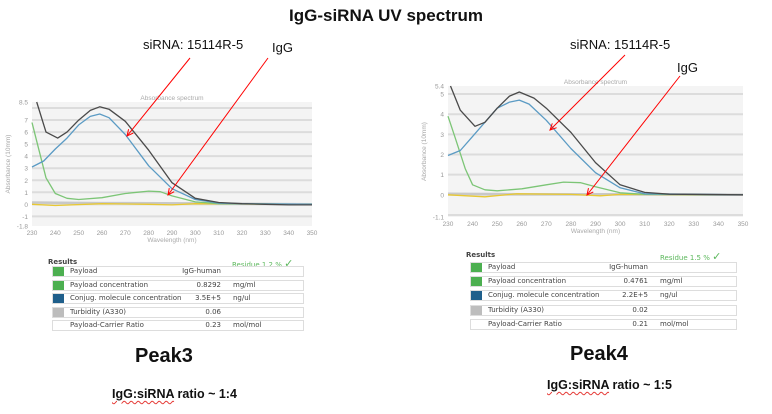  Describe the element at coordinates (640, 385) in the screenshot. I see `ratio-value: ratio ~ 1:5` at that location.